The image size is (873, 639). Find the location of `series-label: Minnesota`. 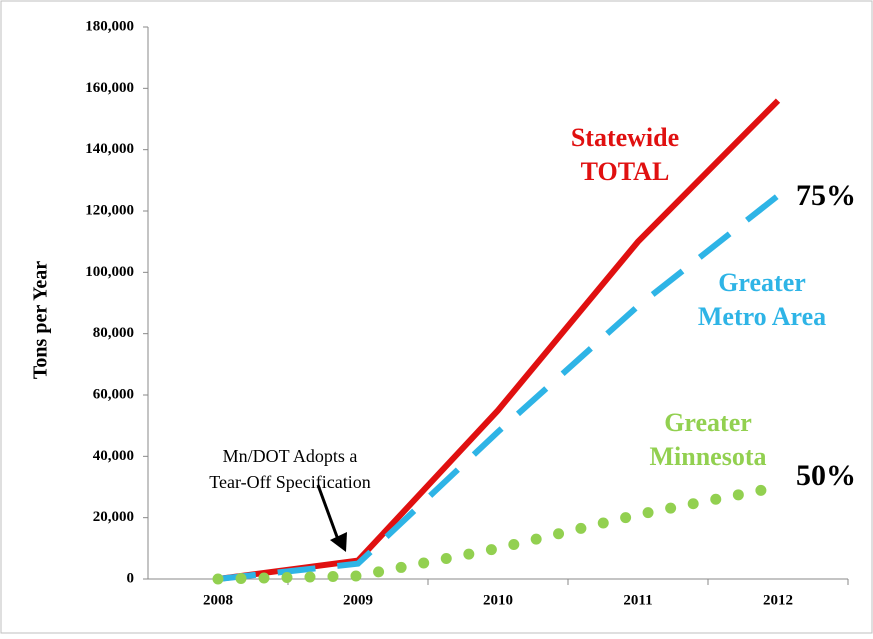

series-label: Minnesota is located at coordinates (708, 456).